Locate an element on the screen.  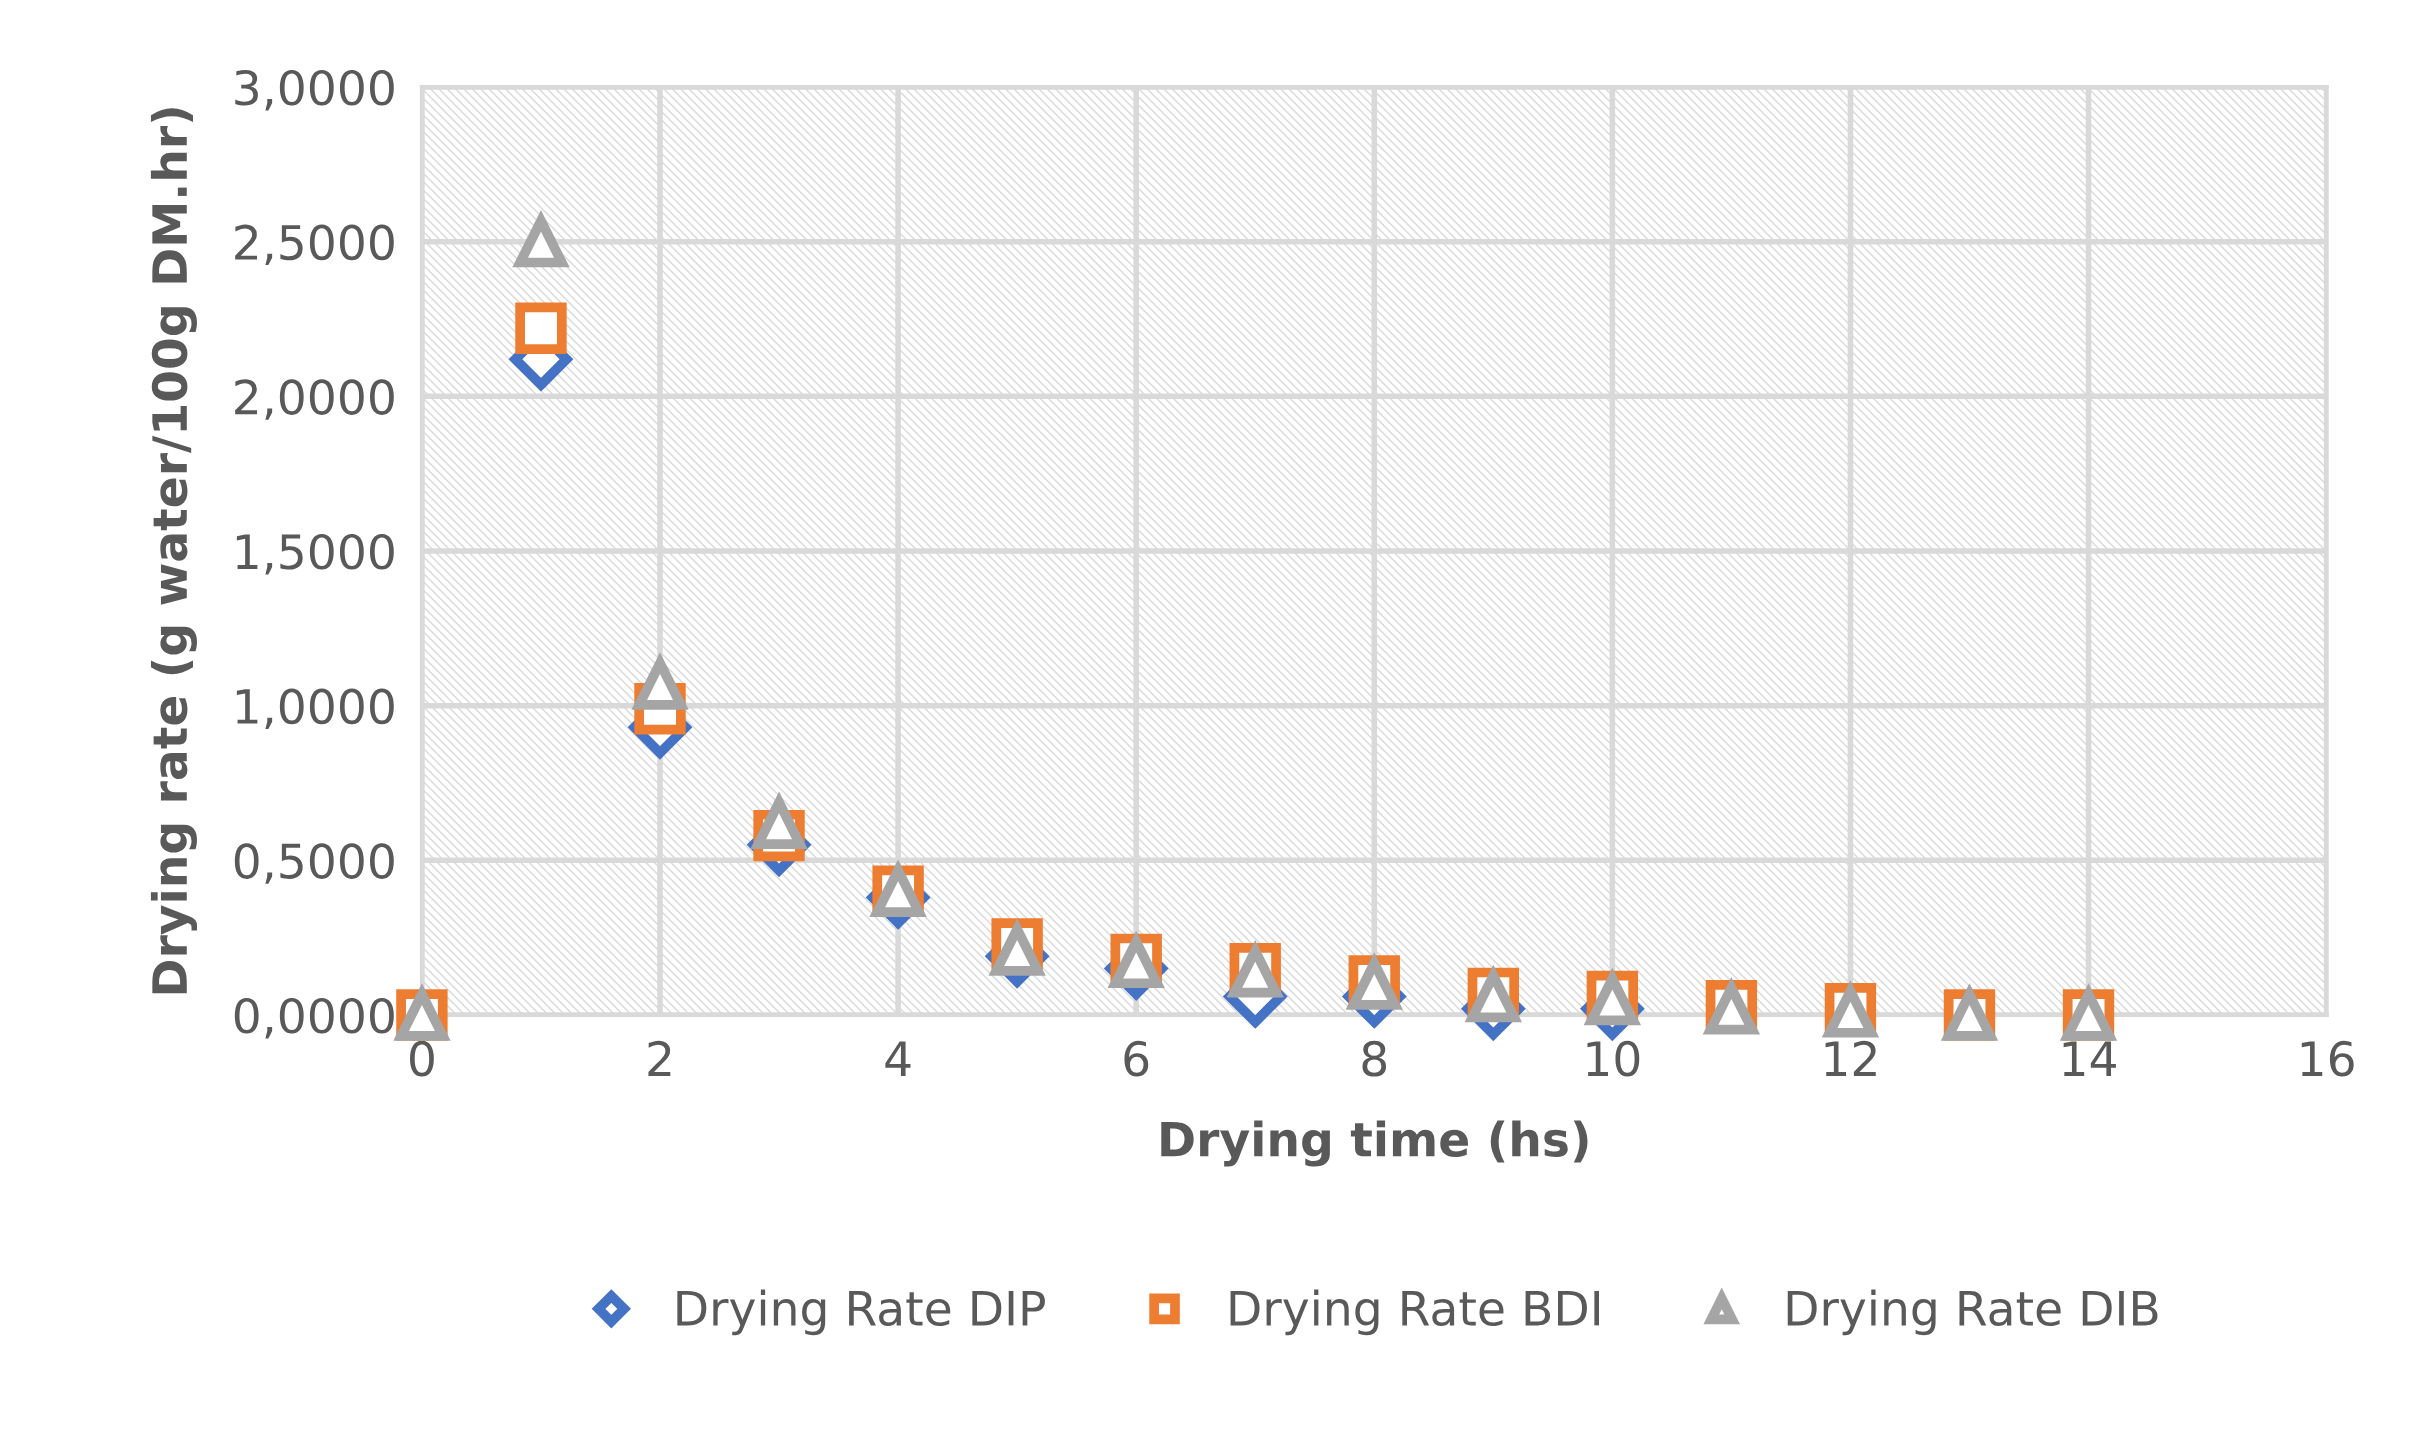
y-tick-label: 3,0000 is located at coordinates (314, 90).